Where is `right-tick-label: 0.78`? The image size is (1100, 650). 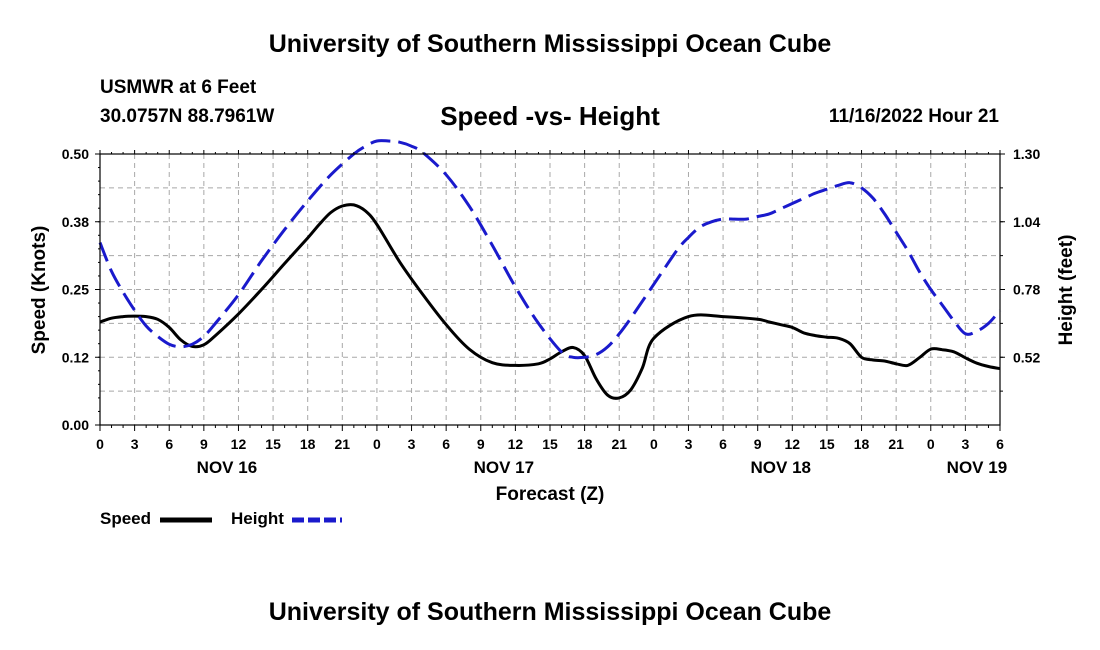
right-tick-label: 0.78 is located at coordinates (1026, 290).